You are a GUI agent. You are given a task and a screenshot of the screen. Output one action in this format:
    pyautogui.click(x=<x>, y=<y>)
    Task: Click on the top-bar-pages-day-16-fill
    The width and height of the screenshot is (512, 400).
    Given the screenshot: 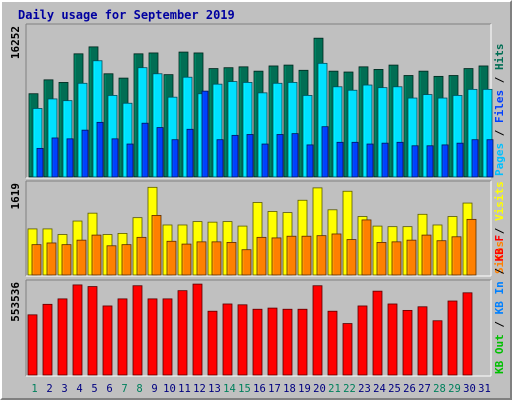 What is the action you would take?
    pyautogui.click(x=265, y=160)
    